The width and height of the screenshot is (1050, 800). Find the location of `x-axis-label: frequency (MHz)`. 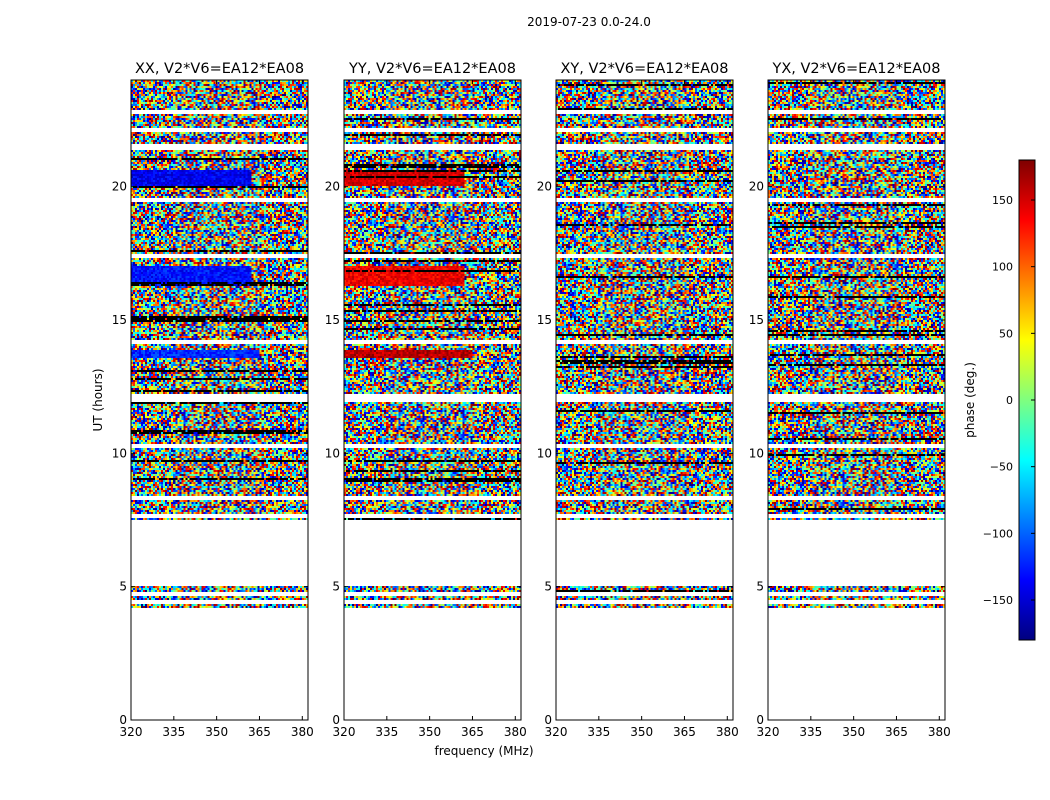

x-axis-label: frequency (MHz) is located at coordinates (483, 751).